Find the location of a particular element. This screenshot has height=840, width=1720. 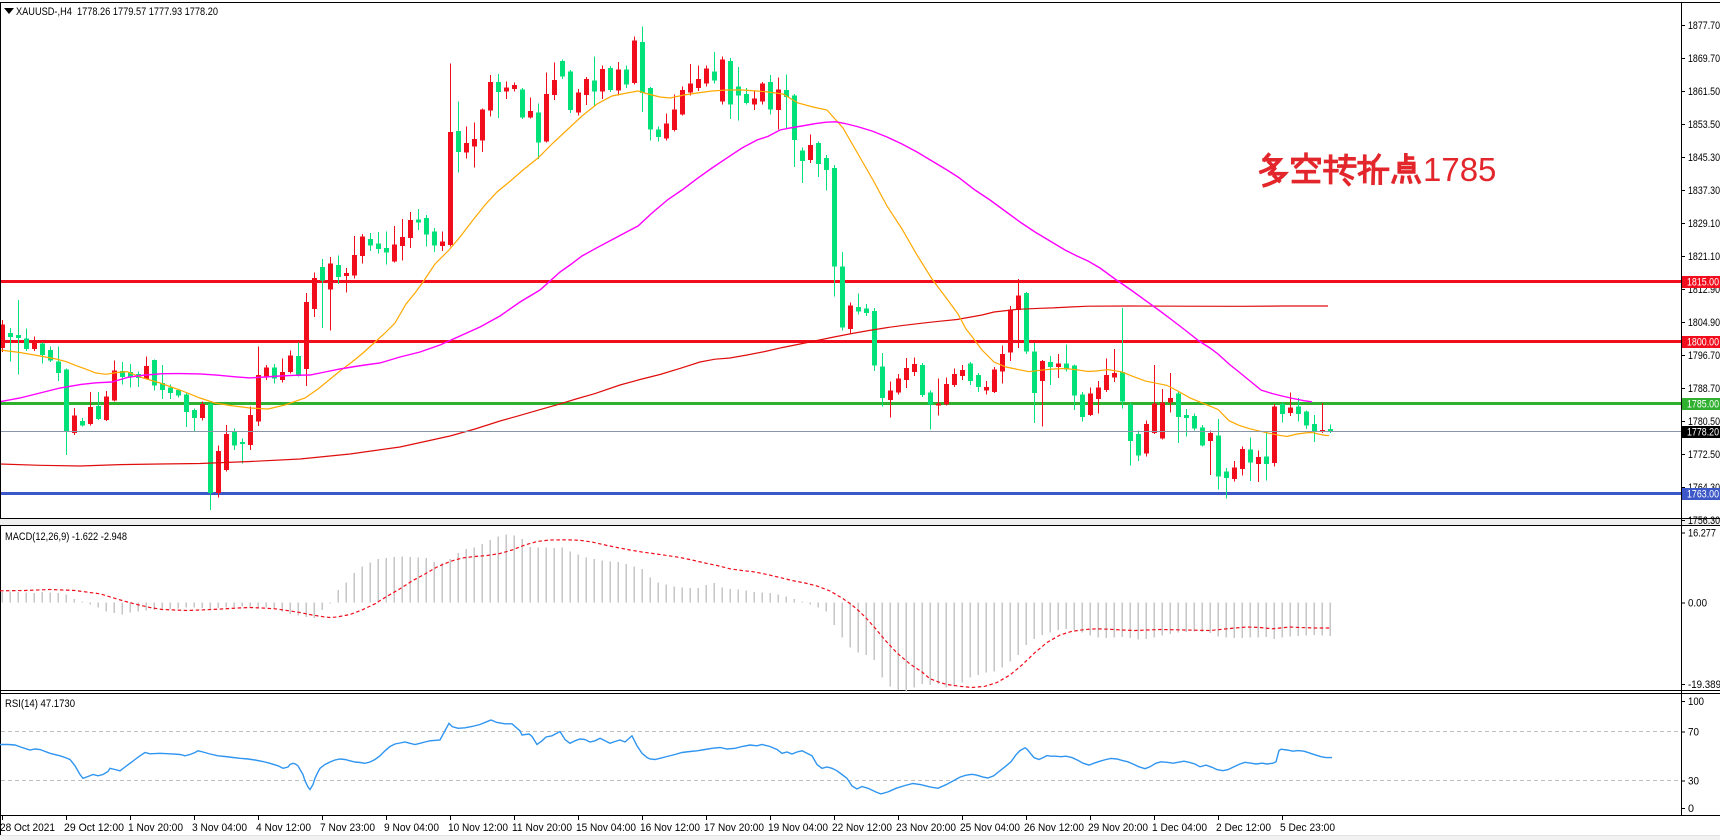

svg-text: 2 Dec 12:00 is located at coordinates (1243, 828).